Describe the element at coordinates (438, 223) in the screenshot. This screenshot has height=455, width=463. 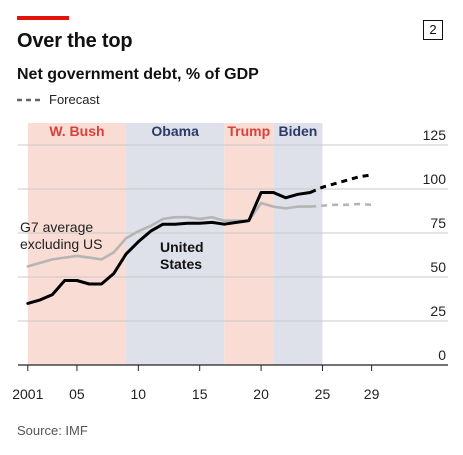
I see `y-tick-label: 75` at that location.